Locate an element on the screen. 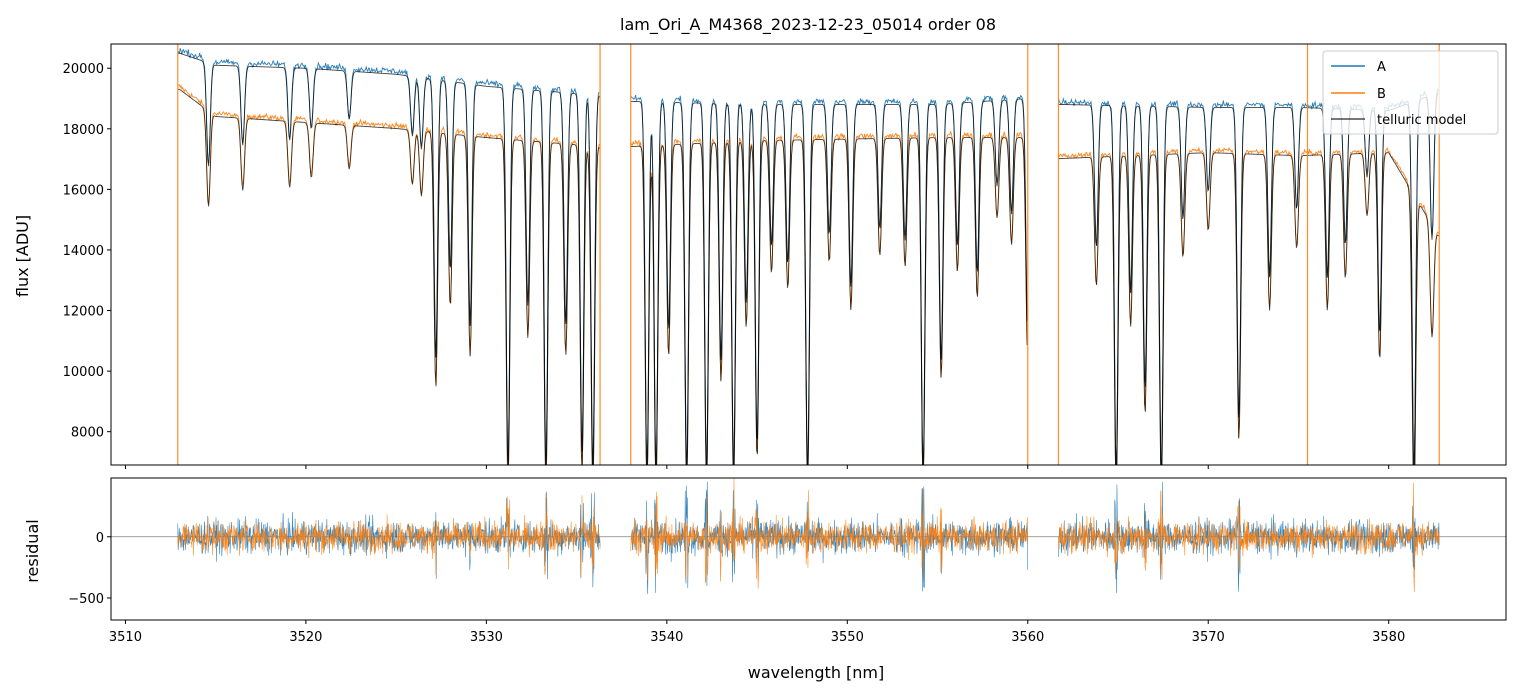 The image size is (1520, 696). x-tick-label-3: 3540 is located at coordinates (666, 637).